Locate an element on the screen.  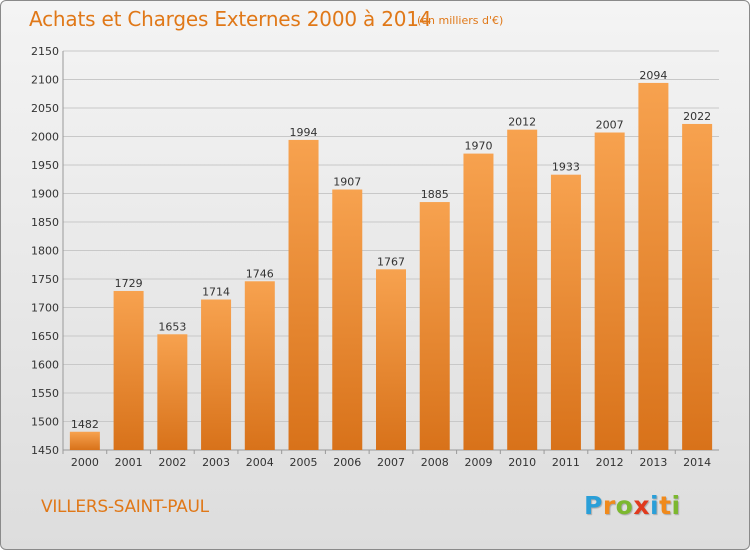
logo-letter: P is located at coordinates (593, 505).